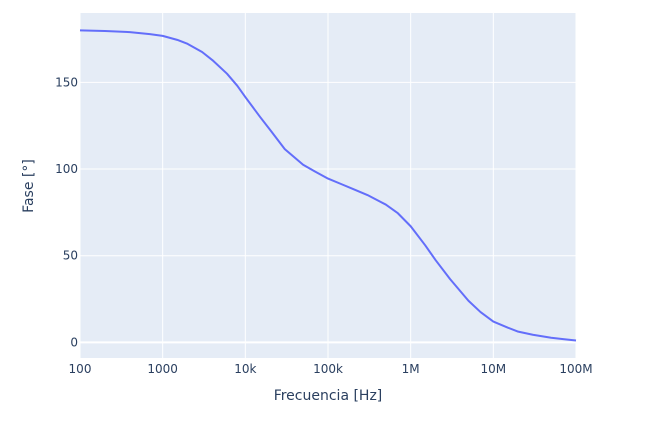  Describe the element at coordinates (66, 169) in the screenshot. I see `y-tick-label: 100` at that location.